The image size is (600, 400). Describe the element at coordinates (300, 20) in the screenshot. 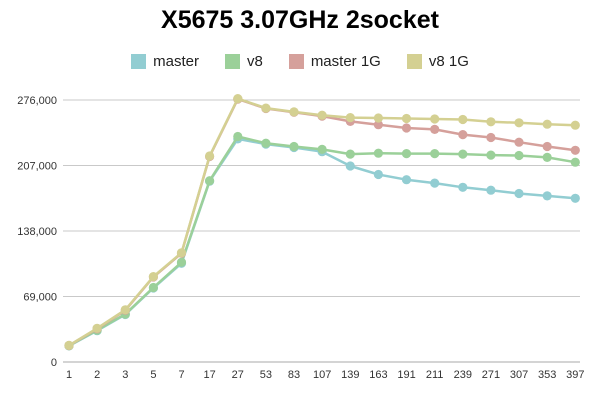

I see `chart-title: X5675 3.07GHz 2socket` at that location.